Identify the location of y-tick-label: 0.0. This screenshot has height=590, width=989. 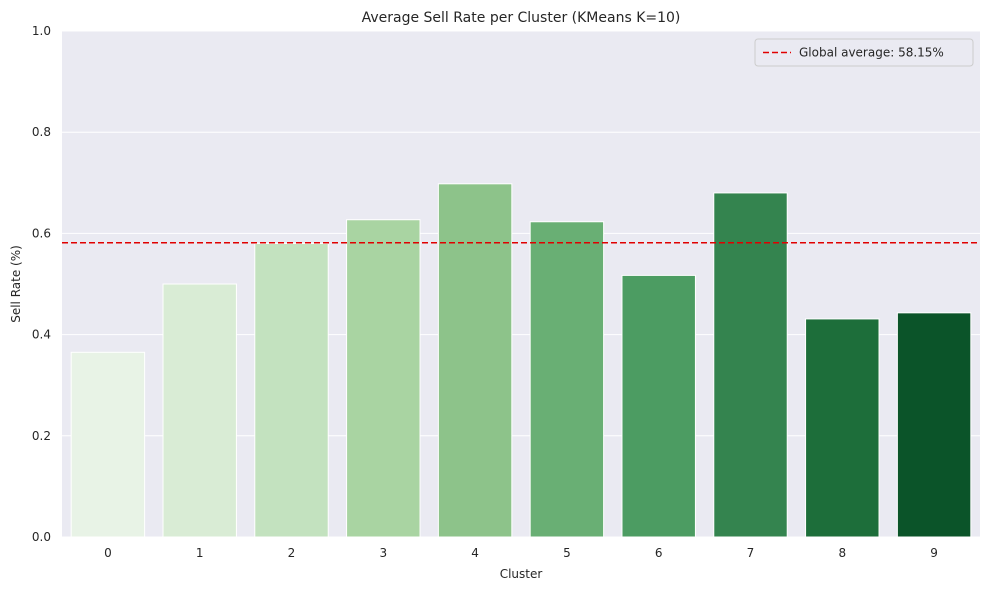
(41, 537).